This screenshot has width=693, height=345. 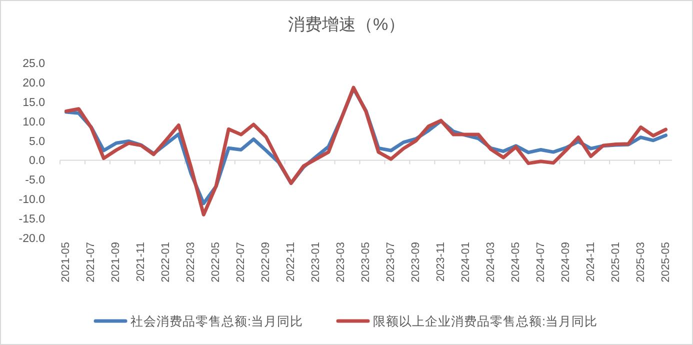 What do you see at coordinates (440, 262) in the screenshot?
I see `x-tick-label: 2023-11` at bounding box center [440, 262].